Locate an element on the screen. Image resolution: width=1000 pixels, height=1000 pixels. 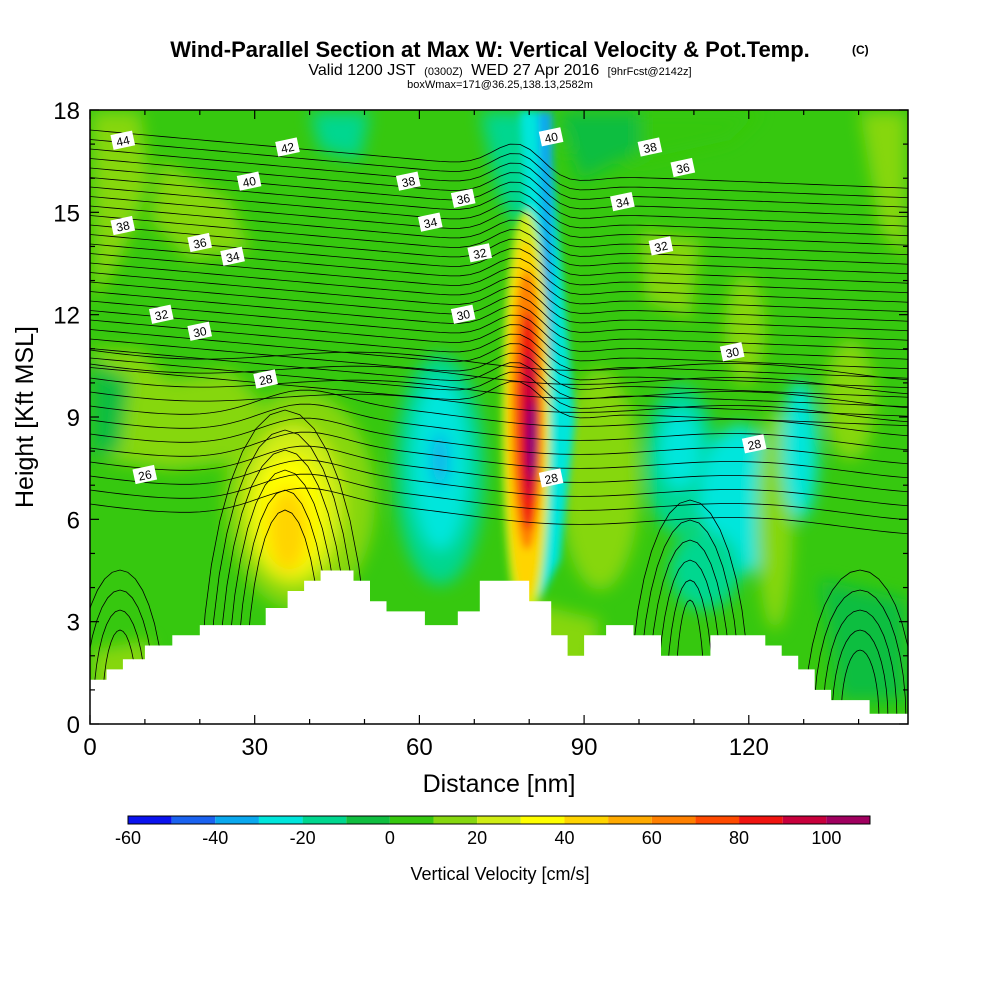
x-tick-label: 60 is located at coordinates (419, 747).